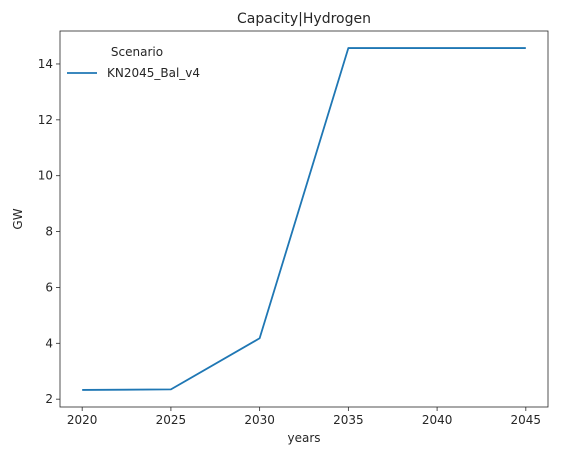 This screenshot has height=456, width=561. What do you see at coordinates (45, 120) in the screenshot?
I see `y-tick-label-12: 12` at bounding box center [45, 120].